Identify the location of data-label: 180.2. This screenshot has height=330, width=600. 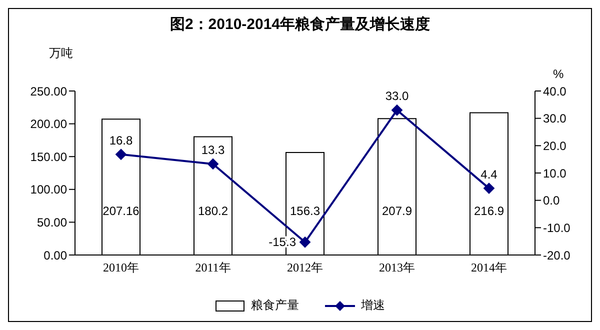
(213, 211).